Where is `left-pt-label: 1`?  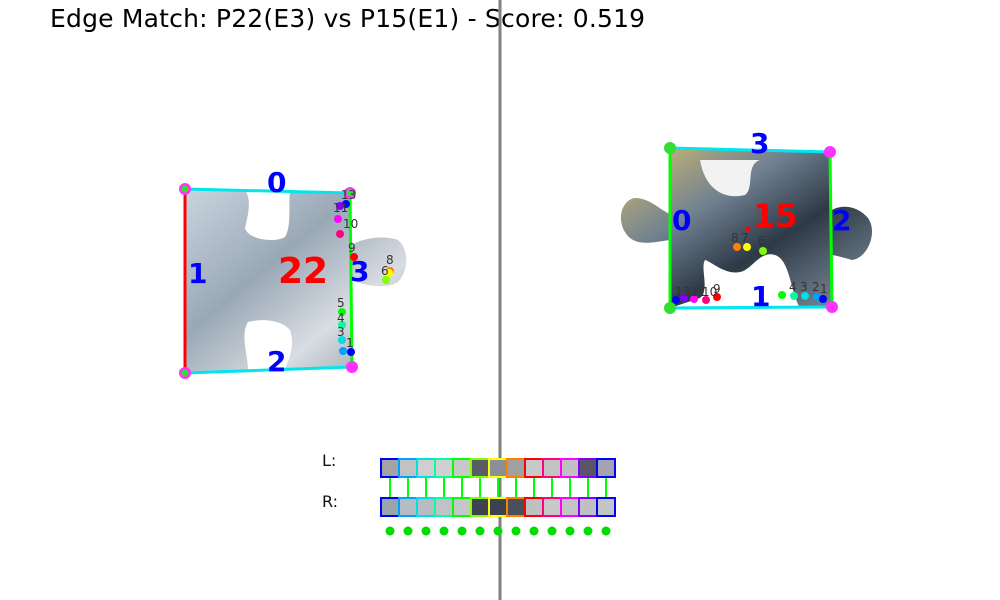
left-pt-label: 1 is located at coordinates (350, 343).